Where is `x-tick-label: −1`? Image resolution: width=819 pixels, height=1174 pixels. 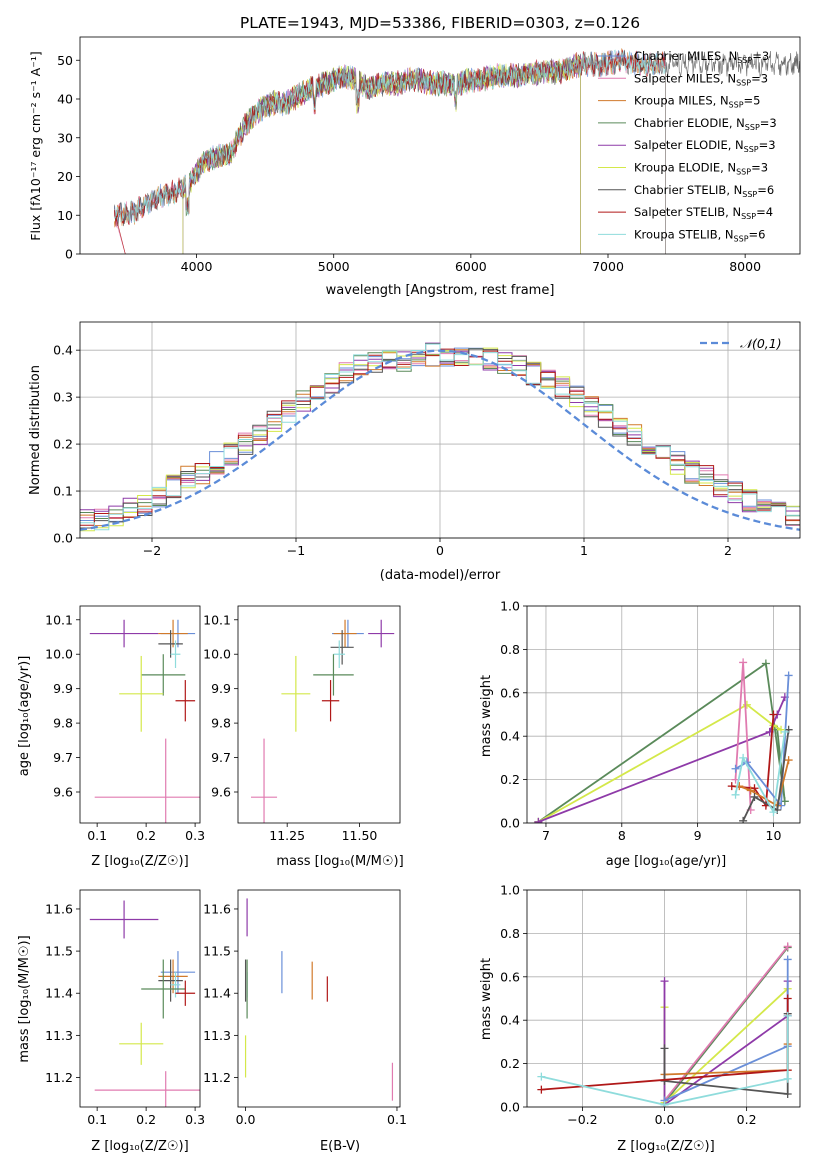 x-tick-label: −1 is located at coordinates (296, 550).